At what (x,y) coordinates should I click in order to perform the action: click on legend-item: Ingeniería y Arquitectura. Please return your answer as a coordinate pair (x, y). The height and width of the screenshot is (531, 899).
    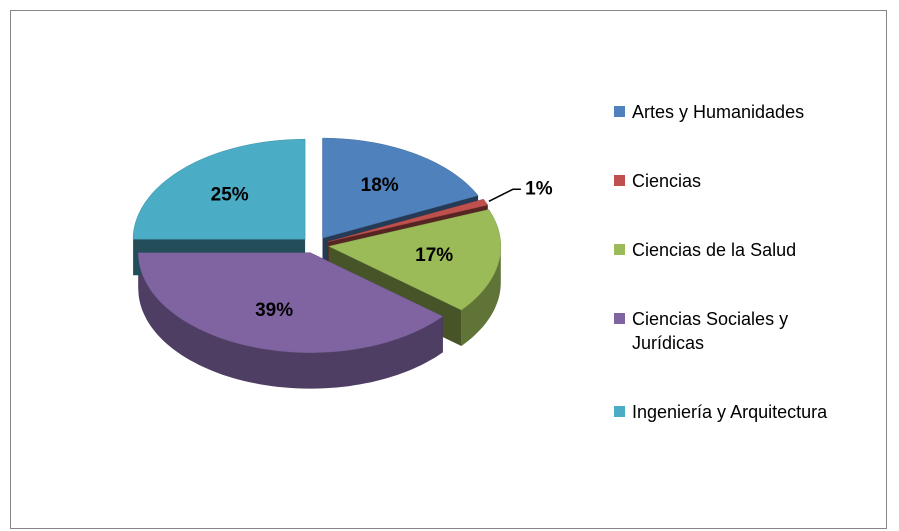
    Looking at the image, I should click on (739, 412).